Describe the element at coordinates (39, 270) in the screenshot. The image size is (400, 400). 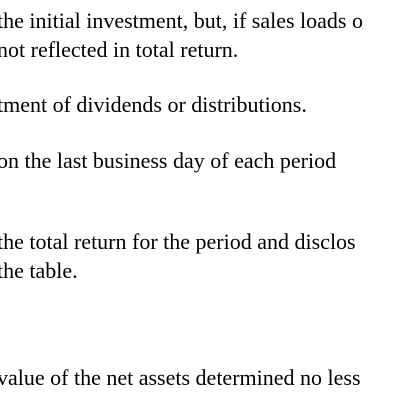
I see `text-line-6: the table.` at that location.